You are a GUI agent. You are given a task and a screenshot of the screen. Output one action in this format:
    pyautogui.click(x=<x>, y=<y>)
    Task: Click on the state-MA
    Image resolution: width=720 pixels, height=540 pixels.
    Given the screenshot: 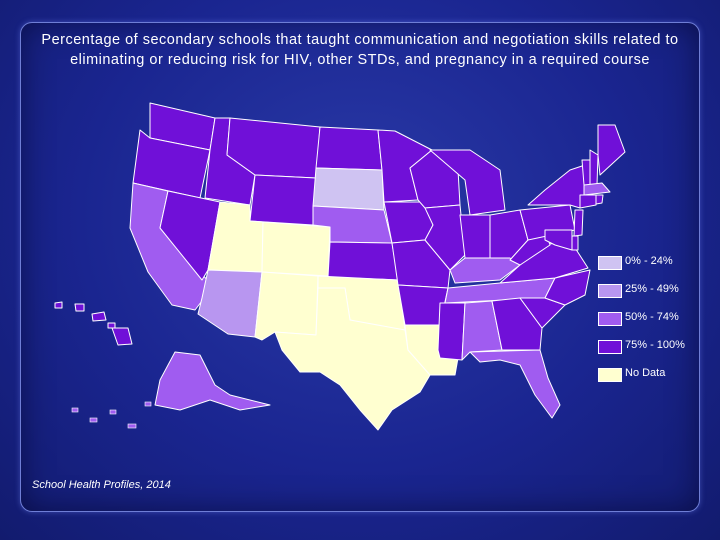 What is the action you would take?
    pyautogui.click(x=597, y=189)
    